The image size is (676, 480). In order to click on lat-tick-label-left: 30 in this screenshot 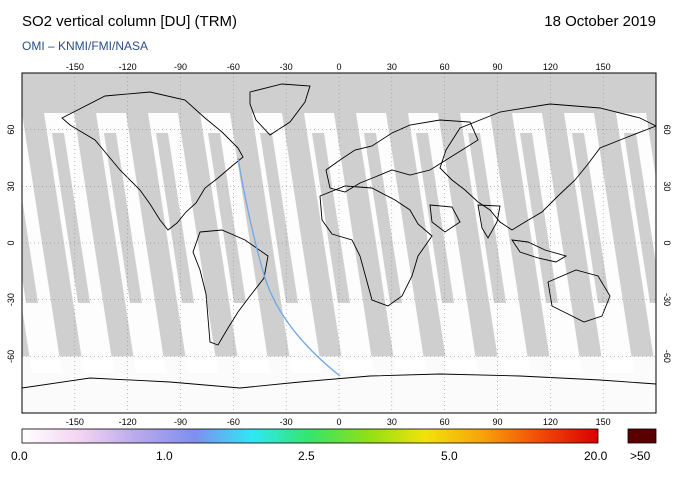, I will do `click(11, 186)`.